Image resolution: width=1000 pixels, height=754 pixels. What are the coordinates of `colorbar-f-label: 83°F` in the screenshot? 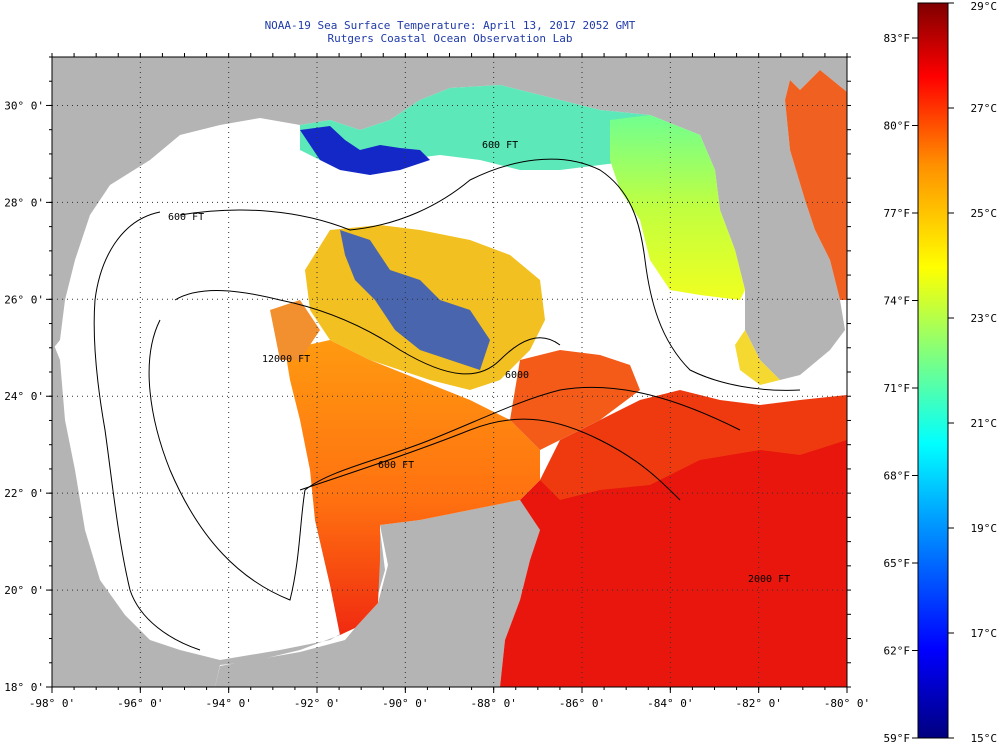 It's located at (897, 38).